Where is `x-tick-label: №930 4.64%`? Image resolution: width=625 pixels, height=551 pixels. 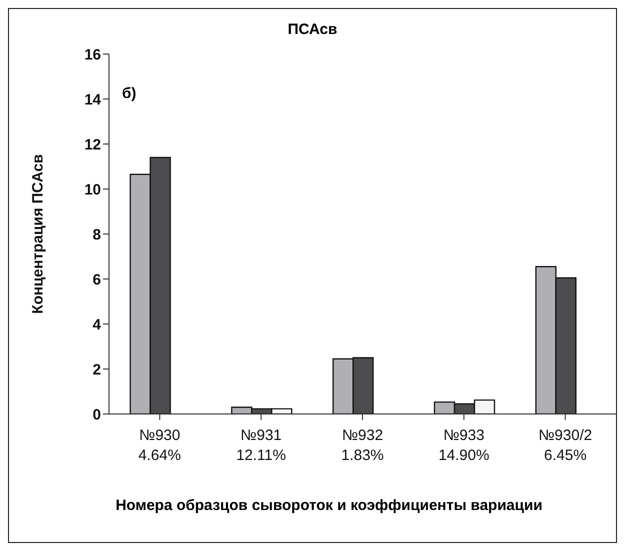 x-tick-label: №930 4.64% is located at coordinates (159, 445).